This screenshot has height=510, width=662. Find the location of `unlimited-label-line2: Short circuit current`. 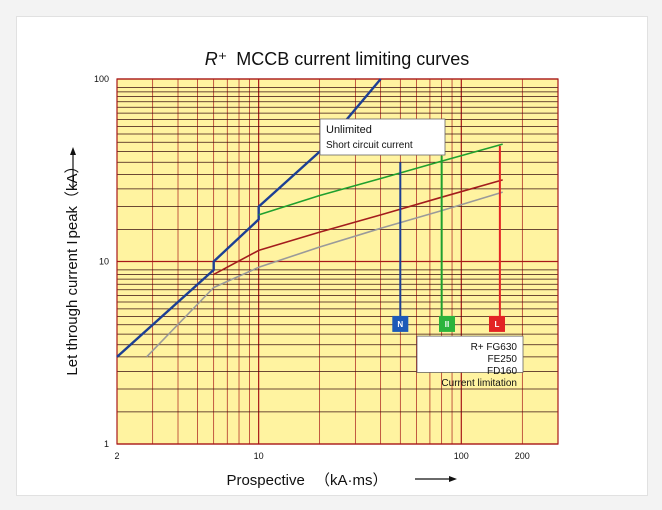

unlimited-label-line2: Short circuit current is located at coordinates (369, 145).